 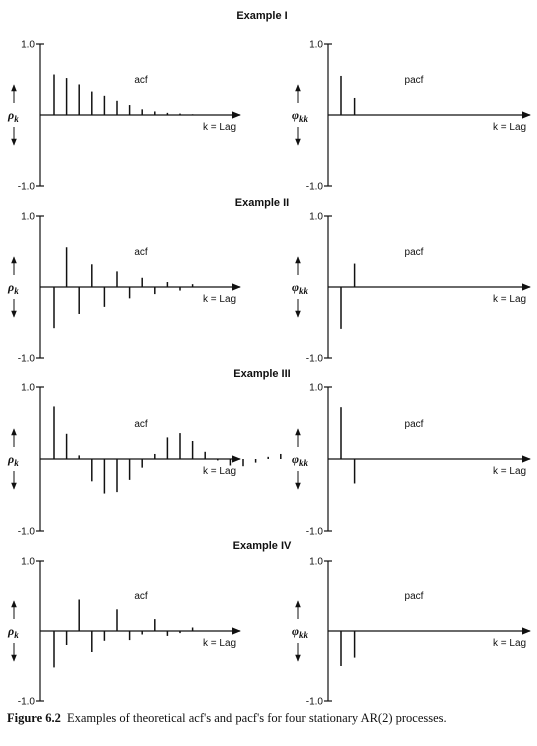 What do you see at coordinates (315, 359) in the screenshot?
I see `example-ii-pacf-tick-label: -1.0` at bounding box center [315, 359].